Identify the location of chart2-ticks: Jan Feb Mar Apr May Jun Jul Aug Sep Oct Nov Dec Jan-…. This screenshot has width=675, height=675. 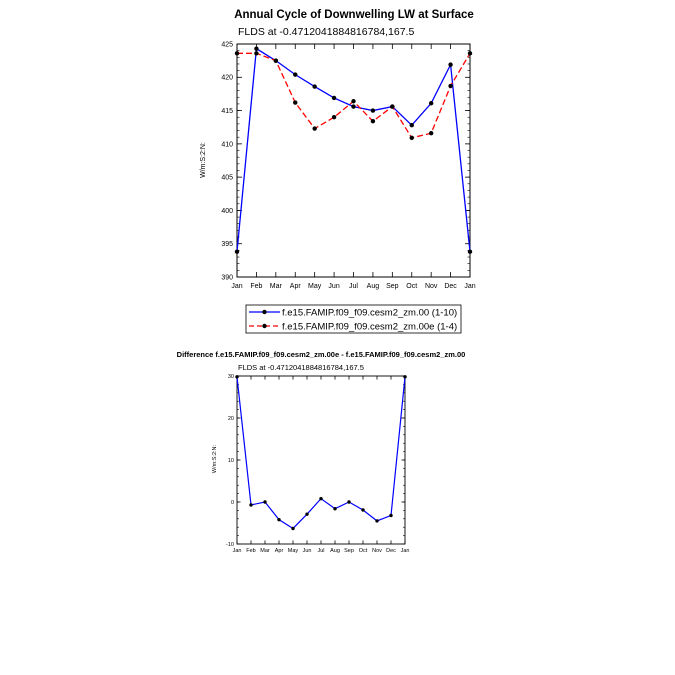
(317, 464).